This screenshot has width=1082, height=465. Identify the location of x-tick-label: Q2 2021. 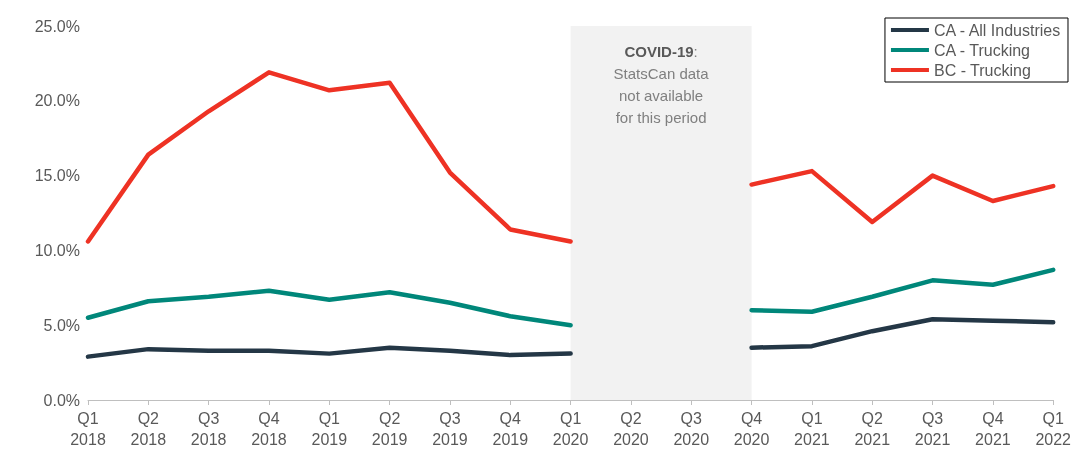
(872, 429).